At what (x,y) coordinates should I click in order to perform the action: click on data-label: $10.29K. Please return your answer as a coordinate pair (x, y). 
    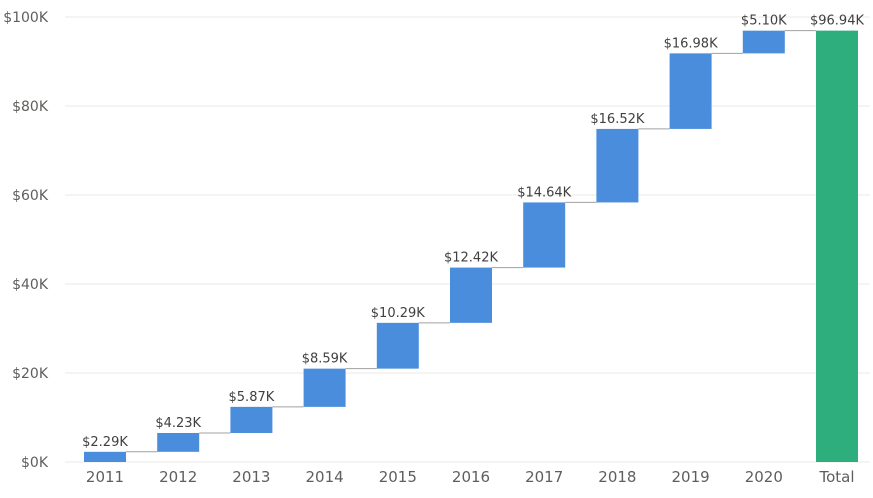
    Looking at the image, I should click on (398, 313).